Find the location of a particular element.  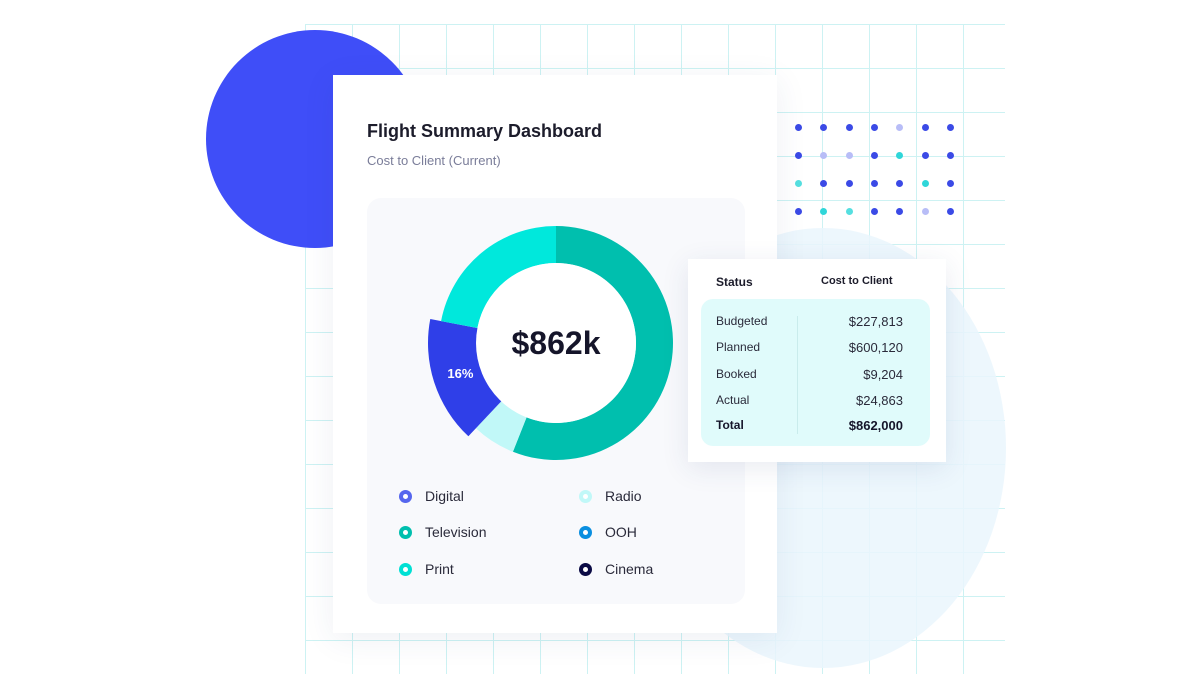

slice-digital is located at coordinates (467, 378).